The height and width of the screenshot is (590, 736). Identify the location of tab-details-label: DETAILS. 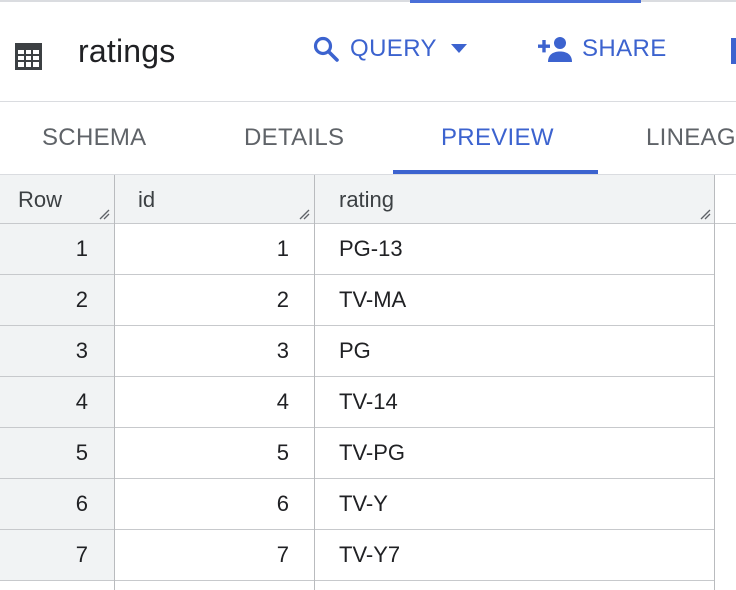
(294, 137).